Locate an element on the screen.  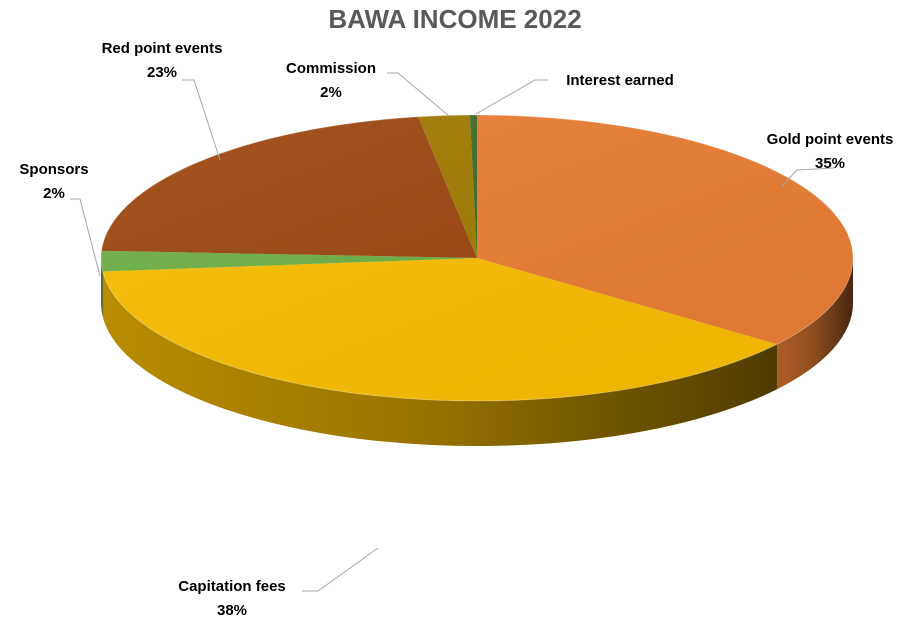
slice-label-gold-point-events: Gold point events is located at coordinates (830, 139).